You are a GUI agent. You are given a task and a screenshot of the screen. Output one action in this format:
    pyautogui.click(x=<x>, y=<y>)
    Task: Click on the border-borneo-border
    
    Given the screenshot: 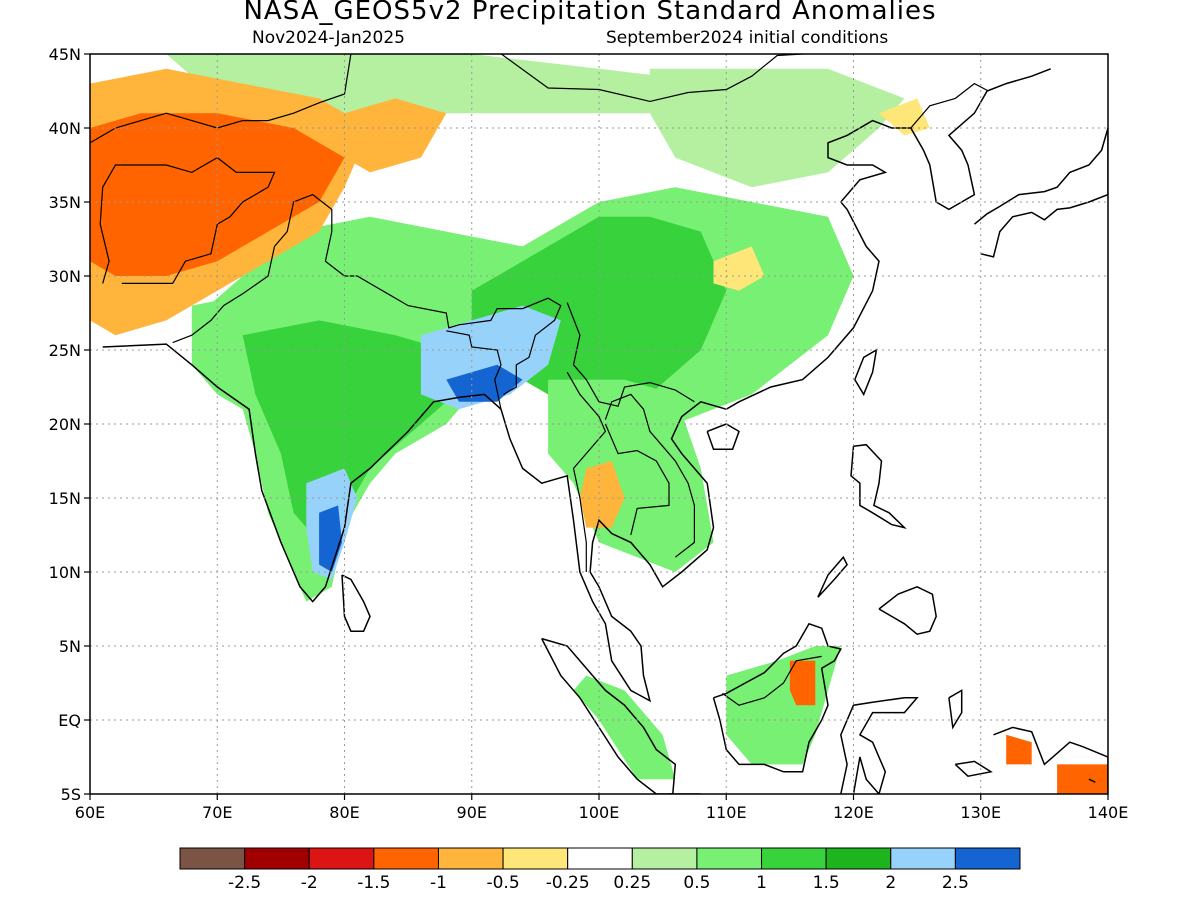 What is the action you would take?
    pyautogui.click(x=772, y=680)
    